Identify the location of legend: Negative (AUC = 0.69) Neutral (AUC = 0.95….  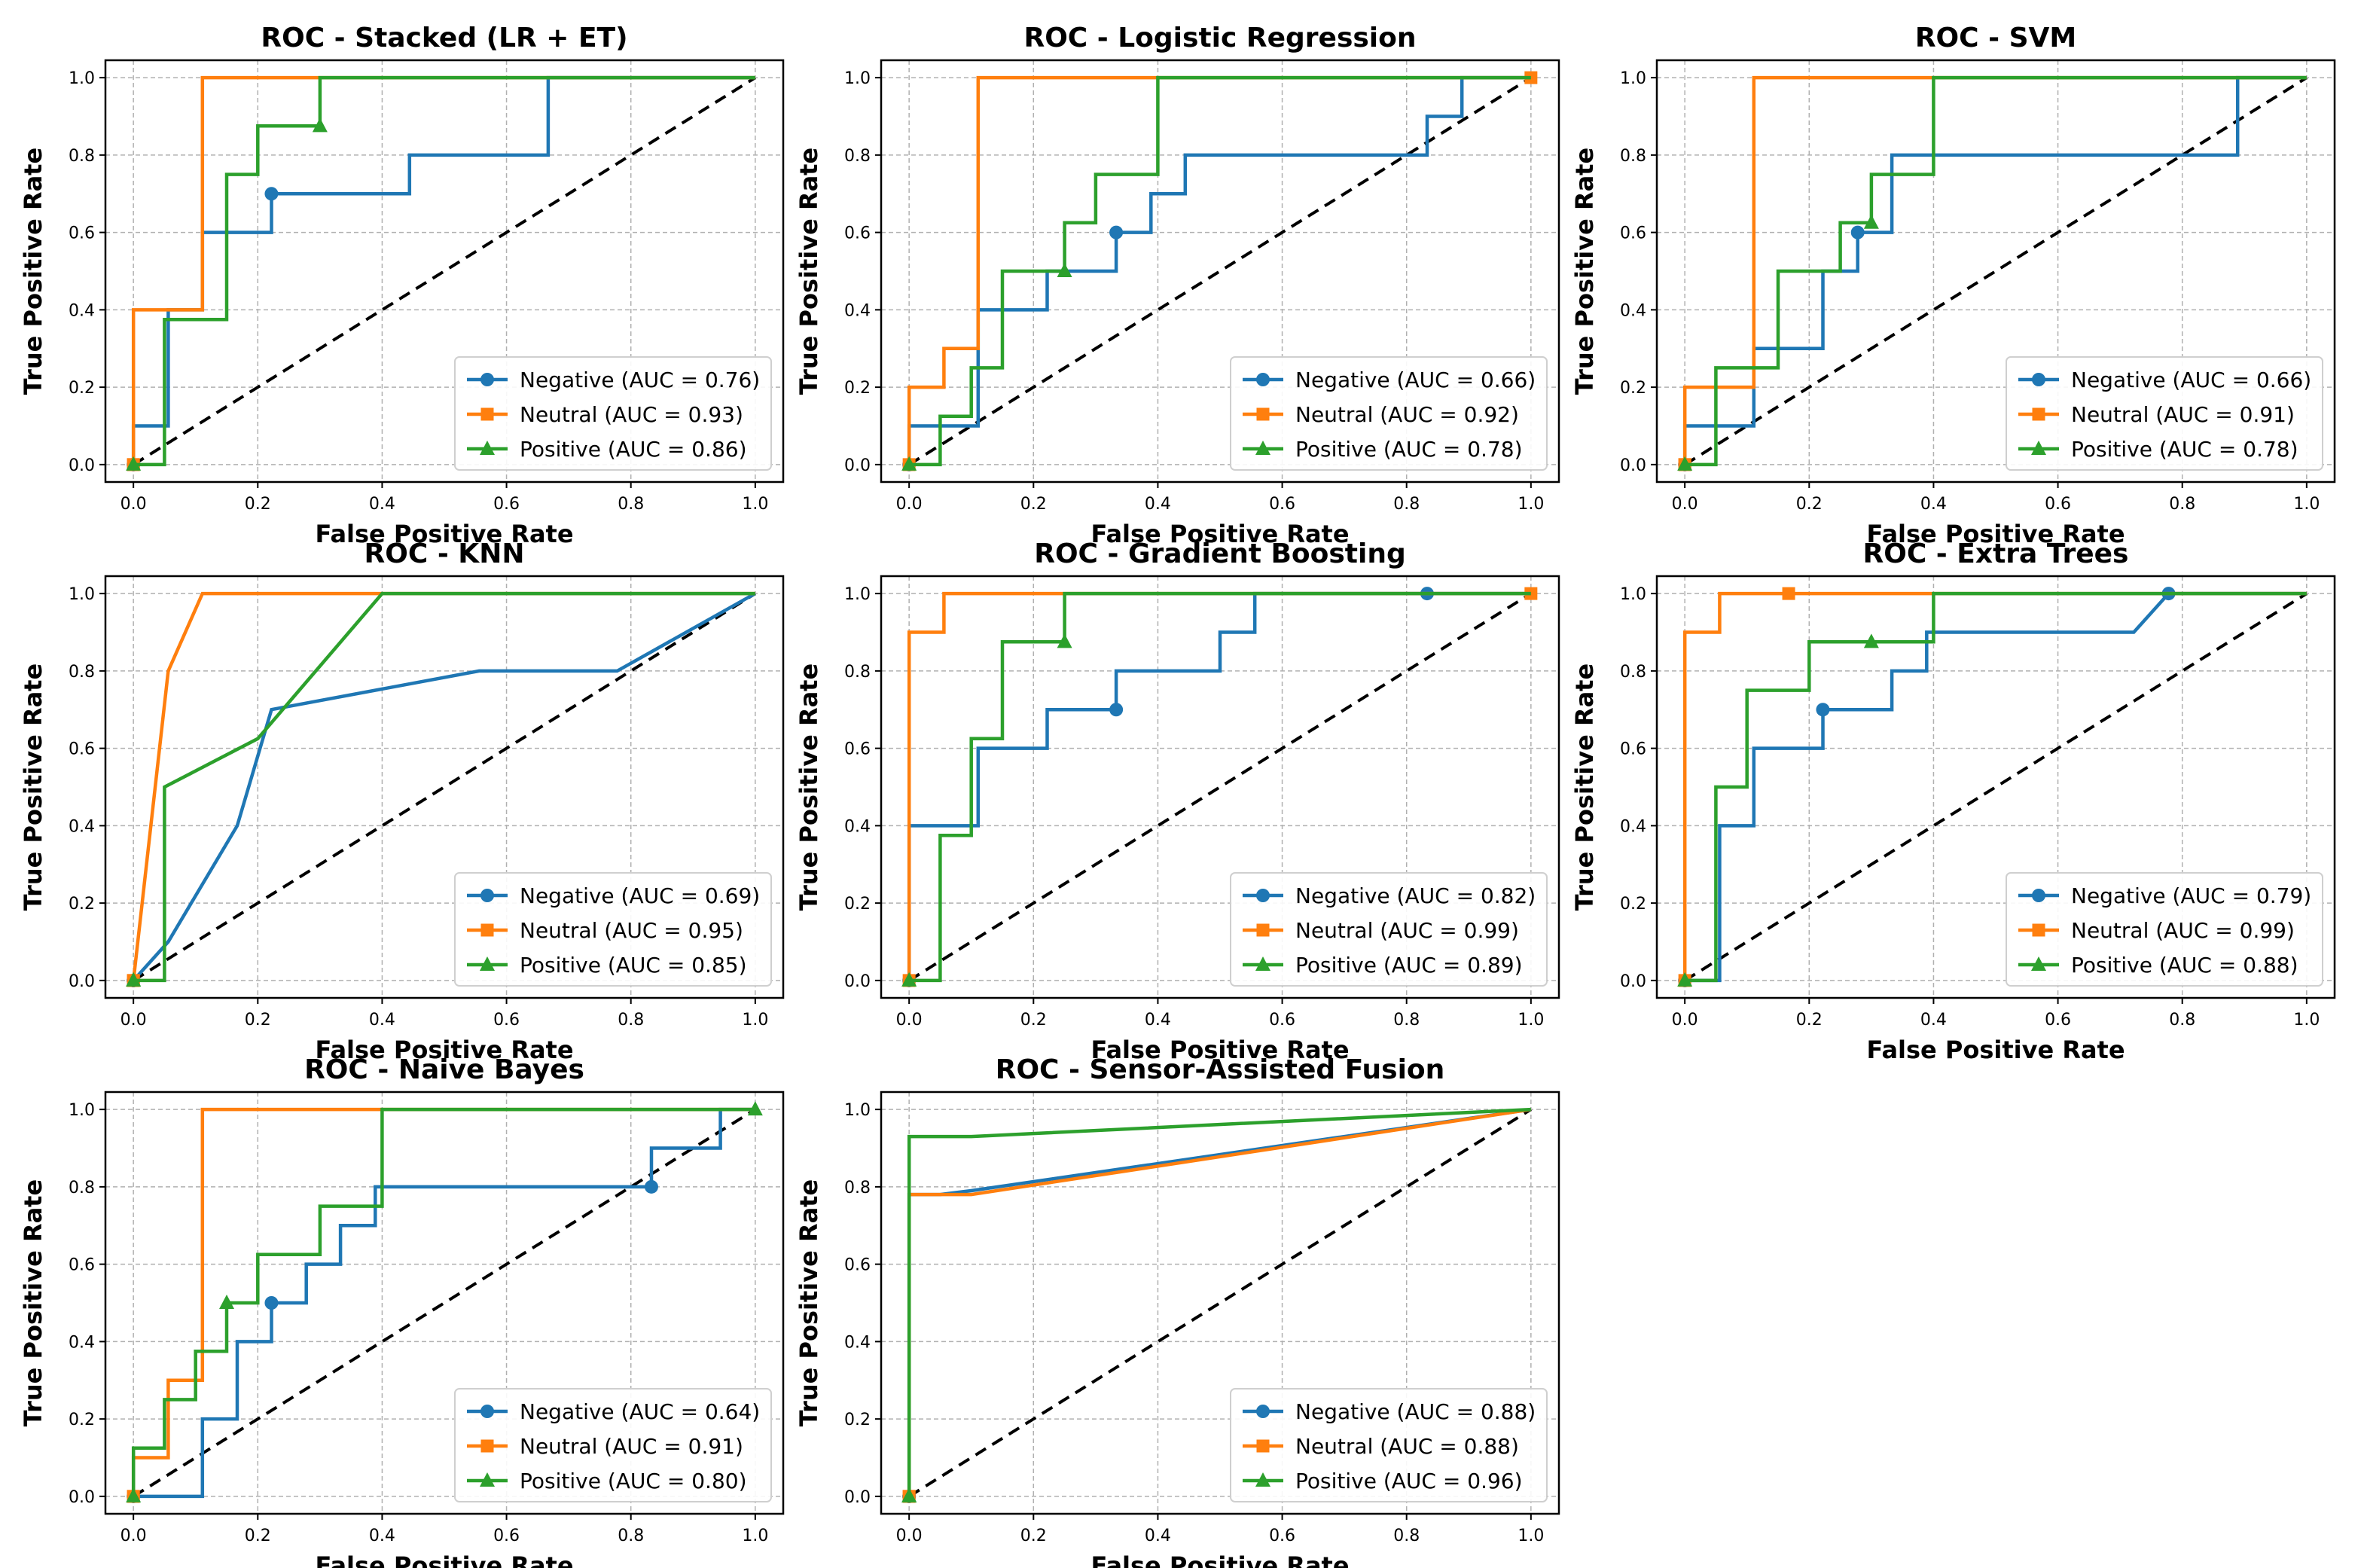
(613, 929).